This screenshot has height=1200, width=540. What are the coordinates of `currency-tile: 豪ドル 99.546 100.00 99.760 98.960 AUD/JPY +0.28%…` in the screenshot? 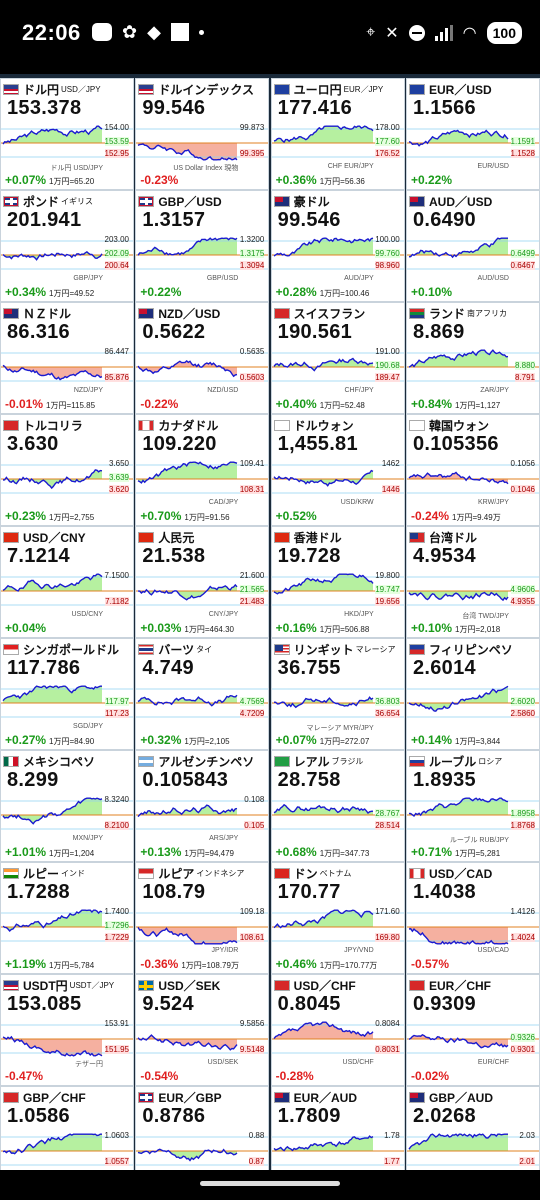 It's located at (337, 246).